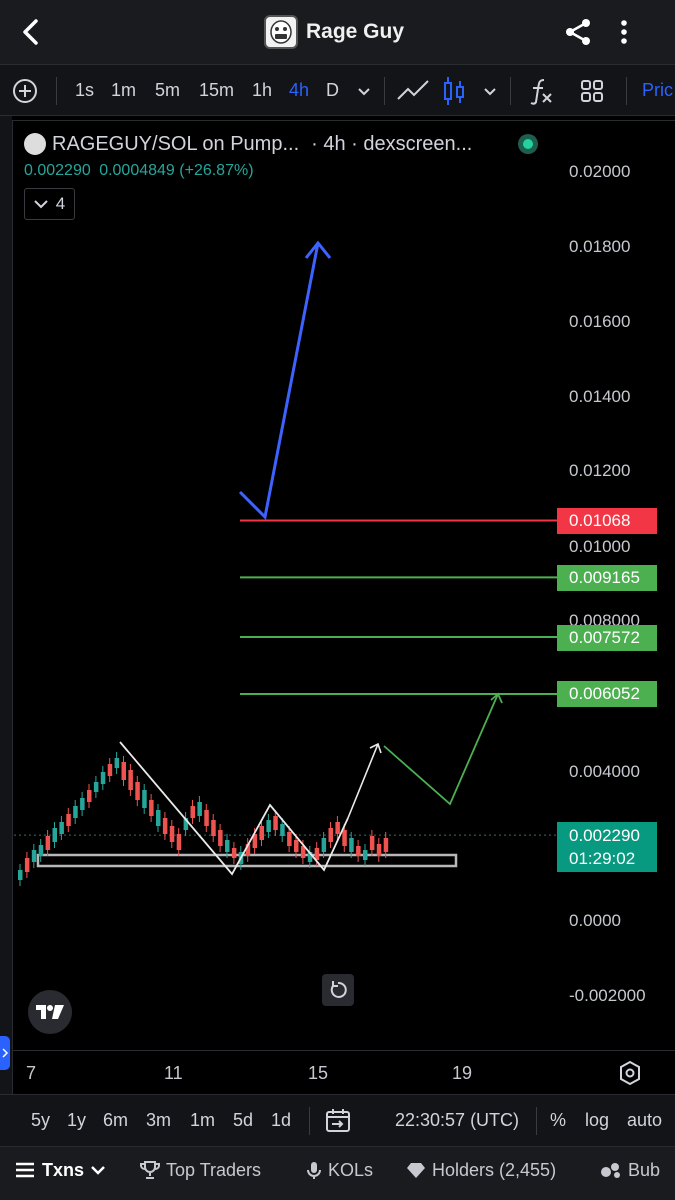  What do you see at coordinates (600, 321) in the screenshot?
I see `price-tick: 0.01600` at bounding box center [600, 321].